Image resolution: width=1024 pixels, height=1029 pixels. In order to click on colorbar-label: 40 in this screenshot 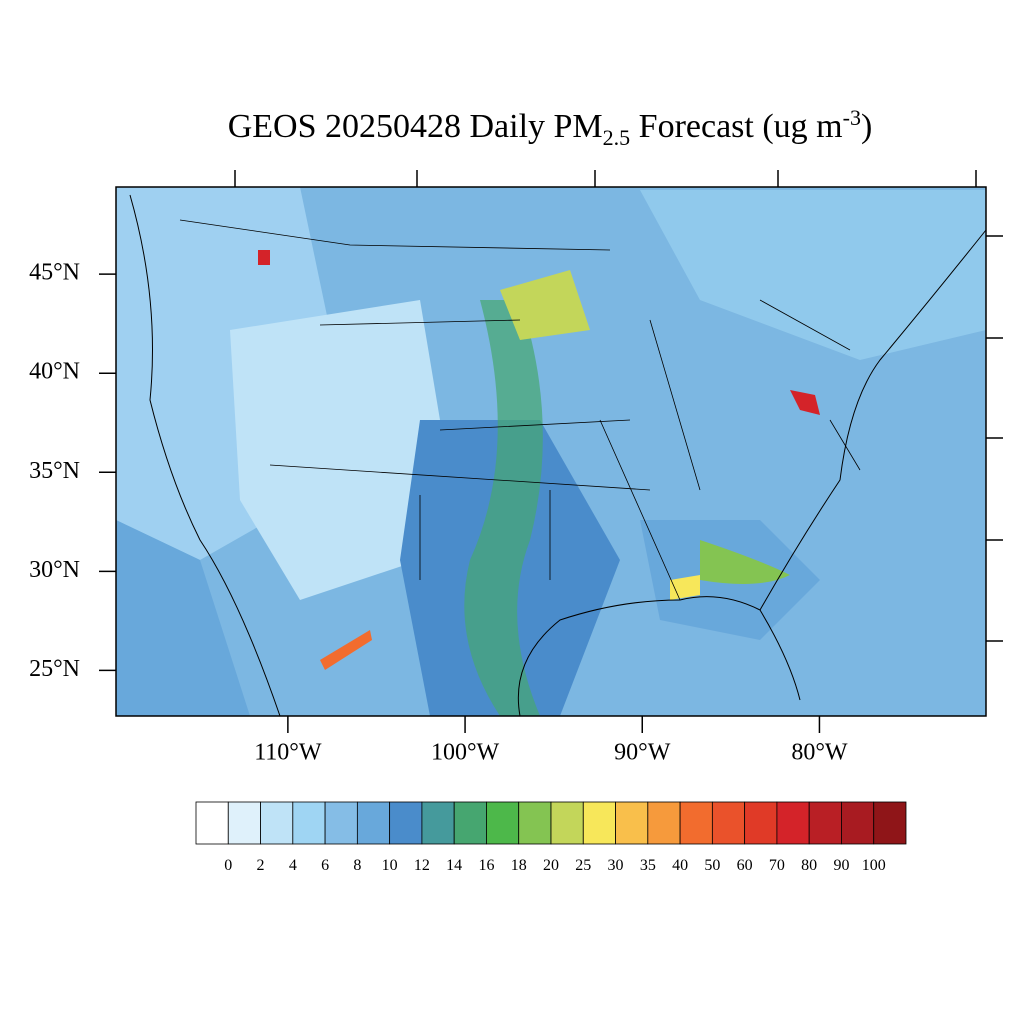, I will do `click(680, 865)`.